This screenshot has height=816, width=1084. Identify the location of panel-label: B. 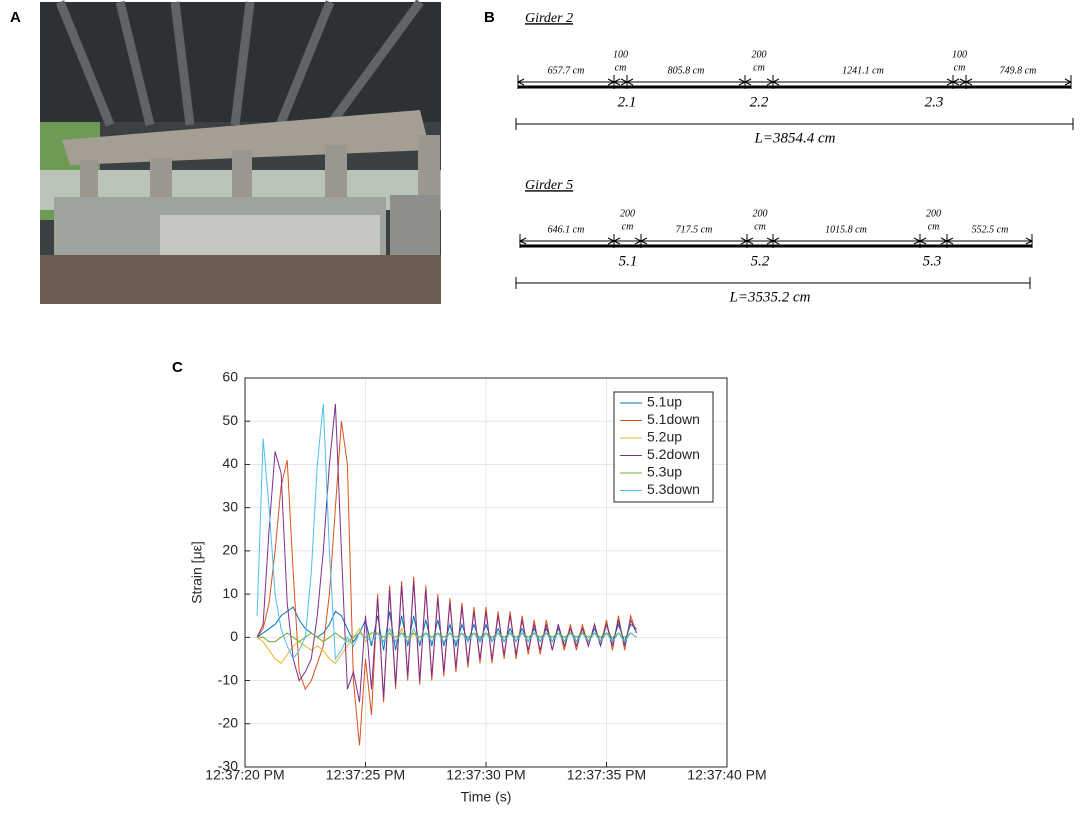
(489, 17).